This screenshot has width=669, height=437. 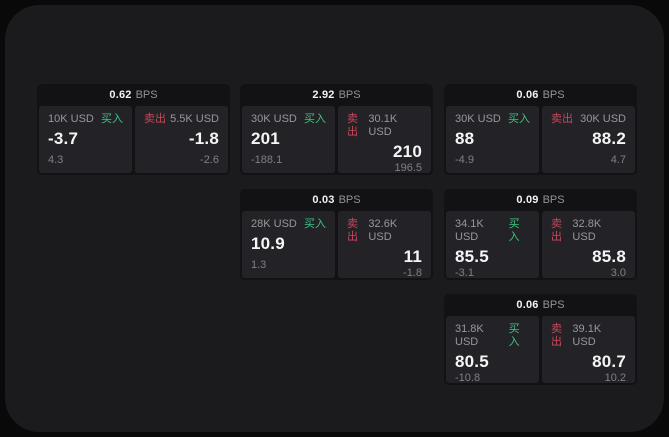 What do you see at coordinates (609, 361) in the screenshot?
I see `sell-price: 80.7` at bounding box center [609, 361].